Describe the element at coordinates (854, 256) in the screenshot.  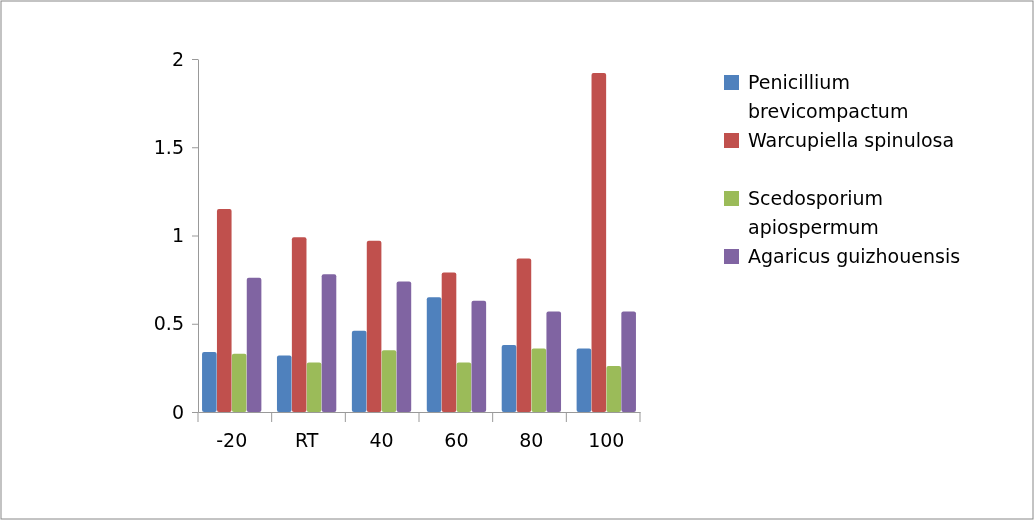
I see `legend-label: Agaricus guizhouensis` at that location.